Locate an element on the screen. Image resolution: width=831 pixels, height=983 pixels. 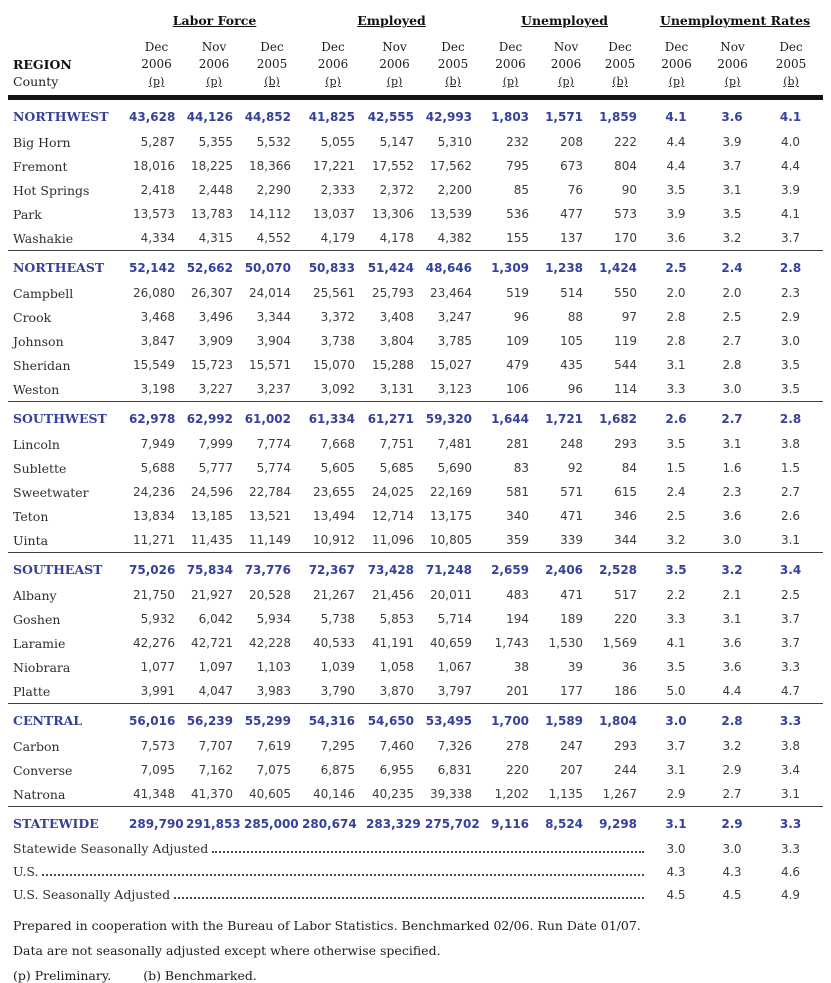
region-value: 3.0 is located at coordinates (676, 720).